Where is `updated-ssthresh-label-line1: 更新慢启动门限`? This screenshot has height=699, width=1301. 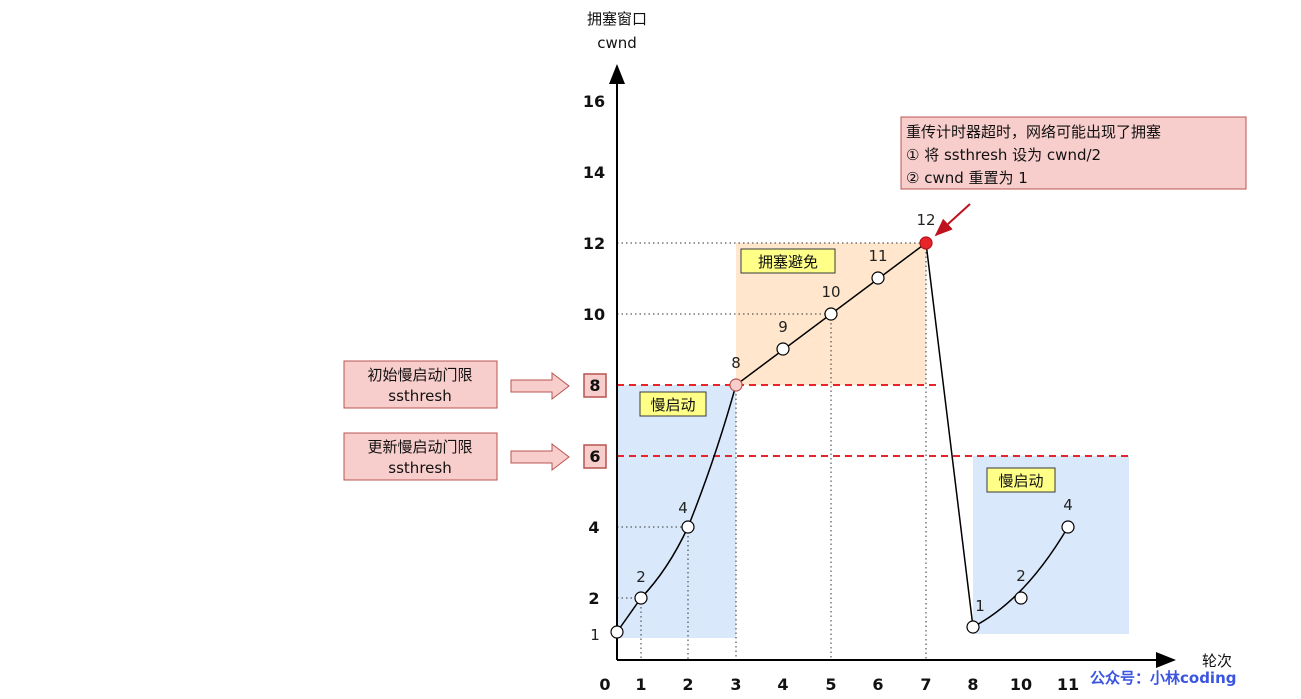
updated-ssthresh-label-line1: 更新慢启动门限 is located at coordinates (419, 447).